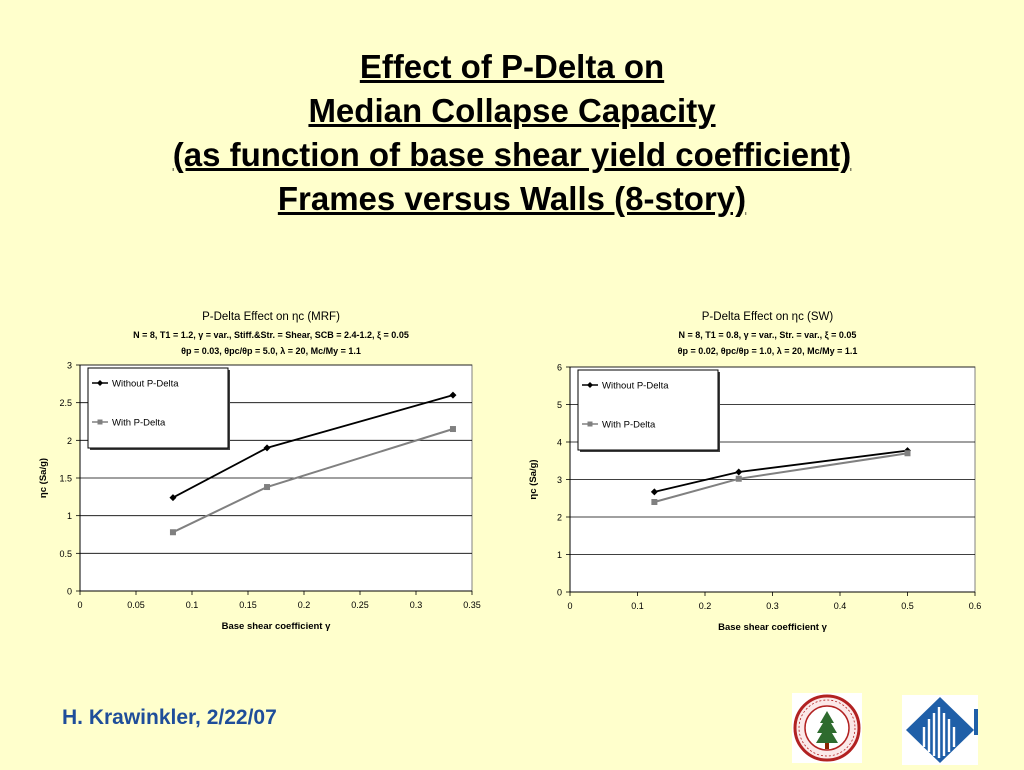 Image resolution: width=1024 pixels, height=770 pixels. Describe the element at coordinates (559, 368) in the screenshot. I see `y-tick-label: 6` at that location.